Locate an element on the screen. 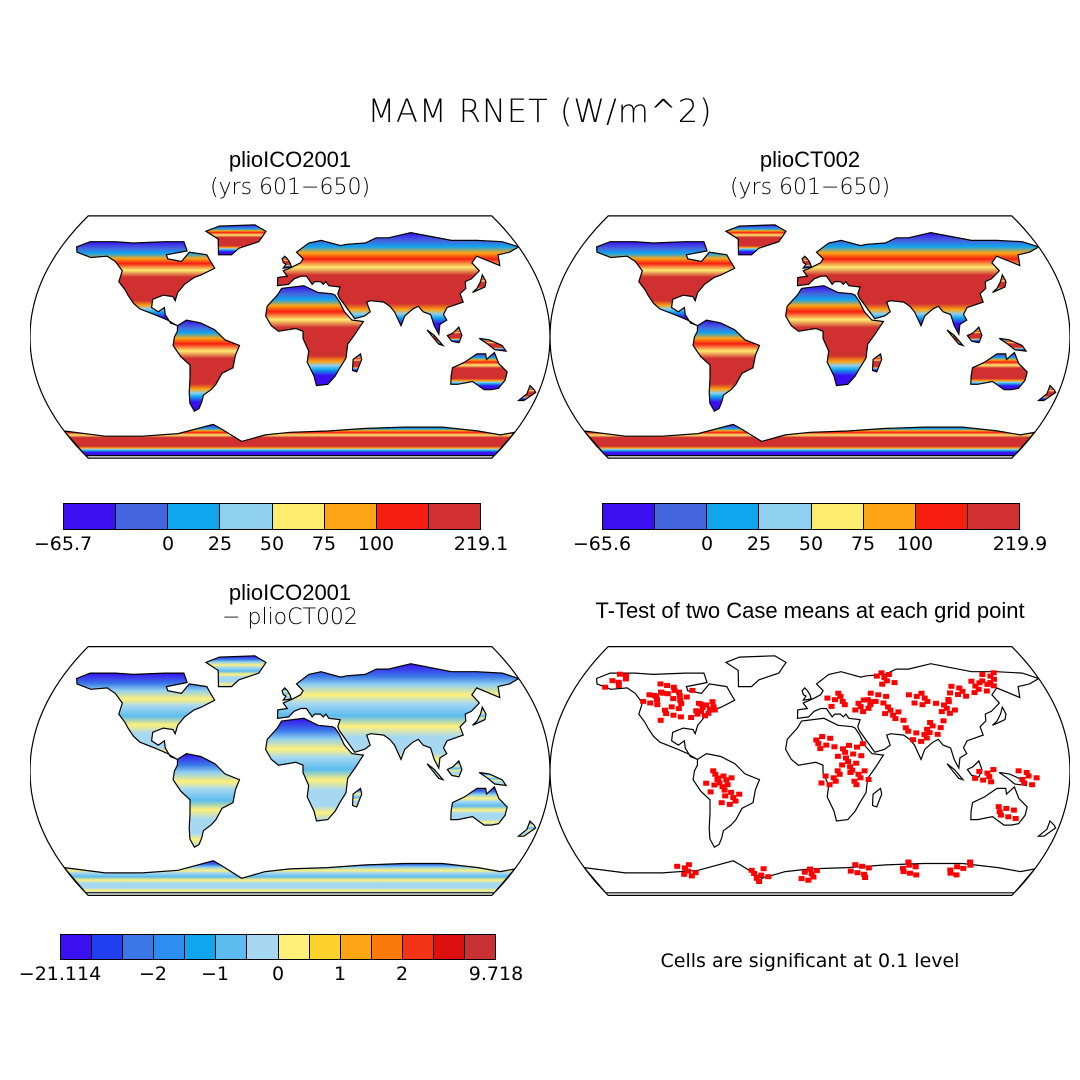 This screenshot has width=1080, height=1080. land-australia is located at coordinates (479, 805).